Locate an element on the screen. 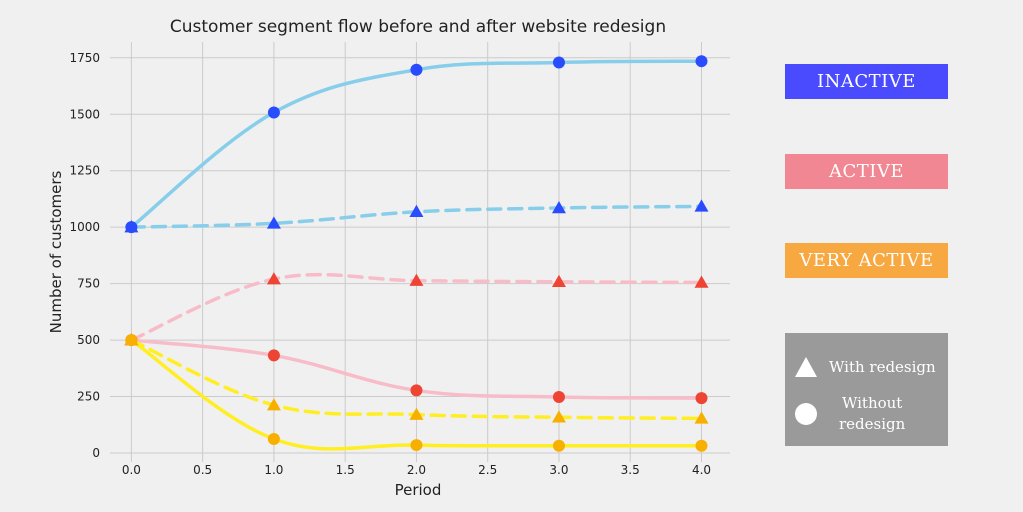 This screenshot has height=512, width=1023. circle-icon is located at coordinates (806, 414).